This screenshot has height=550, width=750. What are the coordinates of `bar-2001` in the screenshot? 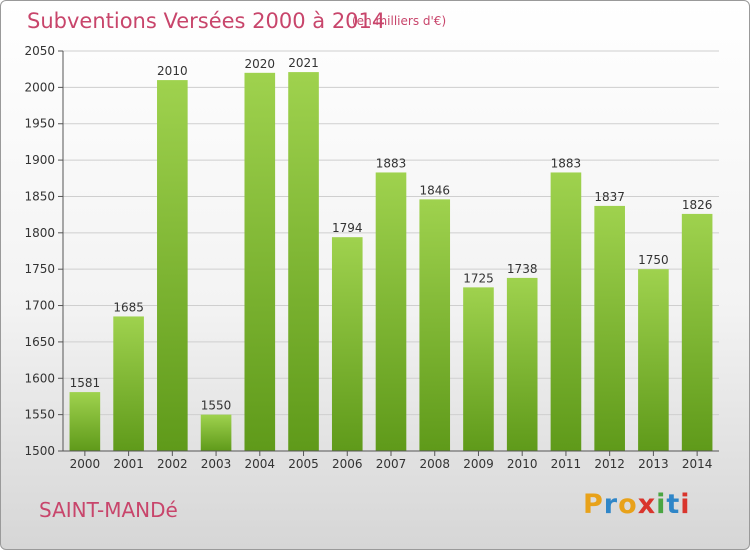 It's located at (128, 383).